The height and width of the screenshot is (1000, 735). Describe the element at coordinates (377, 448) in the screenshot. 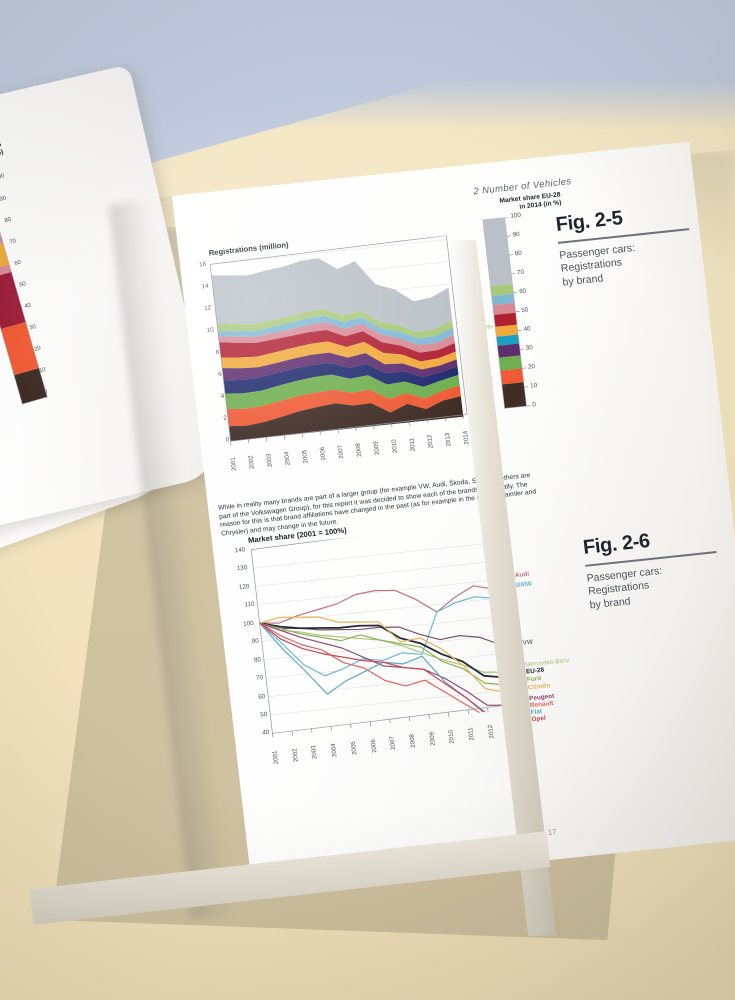

I see `fig25-xtick-2009: 2009` at that location.